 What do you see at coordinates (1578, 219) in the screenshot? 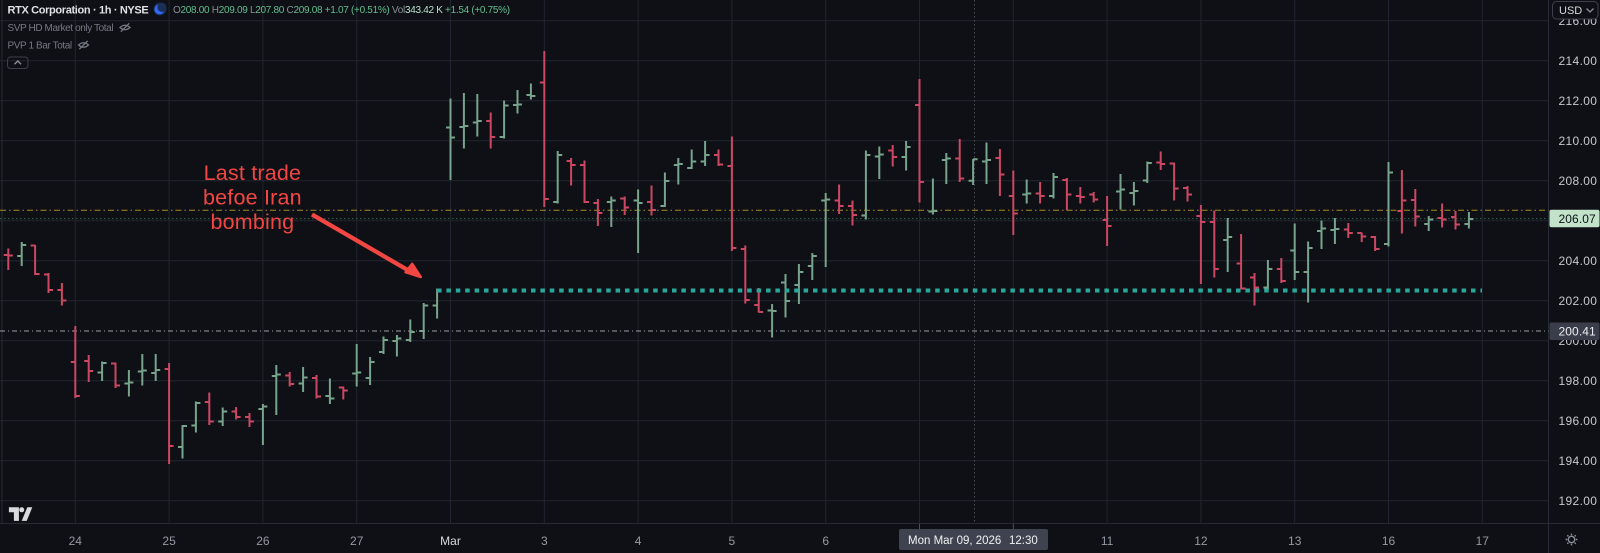
I see `svg-text: 206.07` at bounding box center [1578, 219].